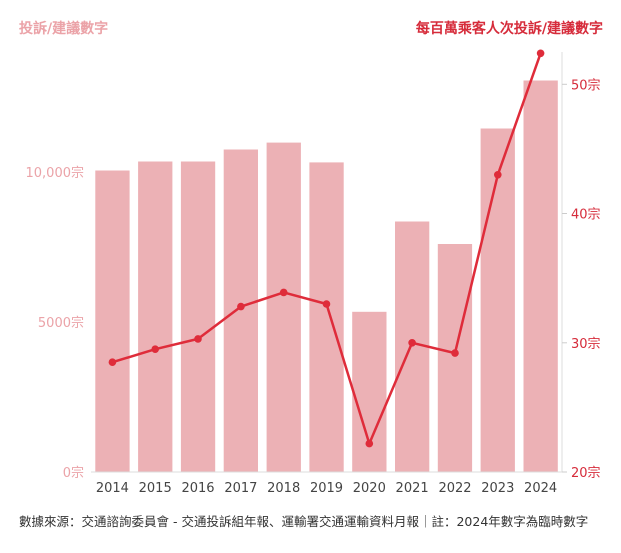 The height and width of the screenshot is (553, 621). I want to click on left-axis: 0宗 5000宗 10,000宗, so click(55, 323).